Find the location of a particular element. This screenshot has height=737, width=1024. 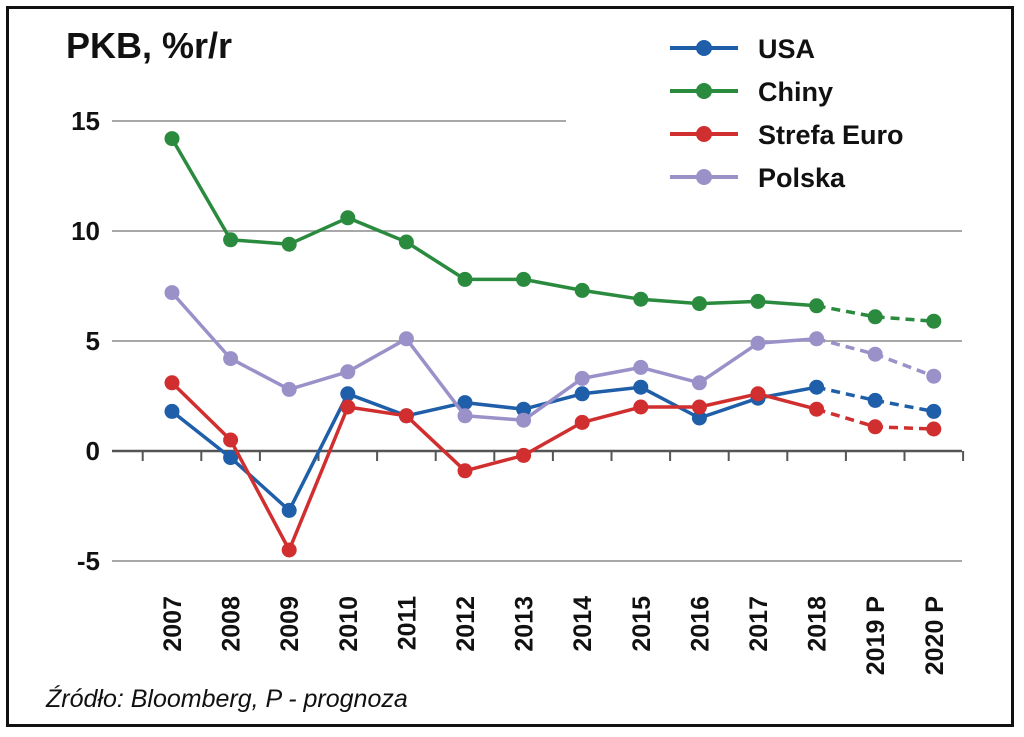

x-tick-label: 2018 is located at coordinates (818, 624).